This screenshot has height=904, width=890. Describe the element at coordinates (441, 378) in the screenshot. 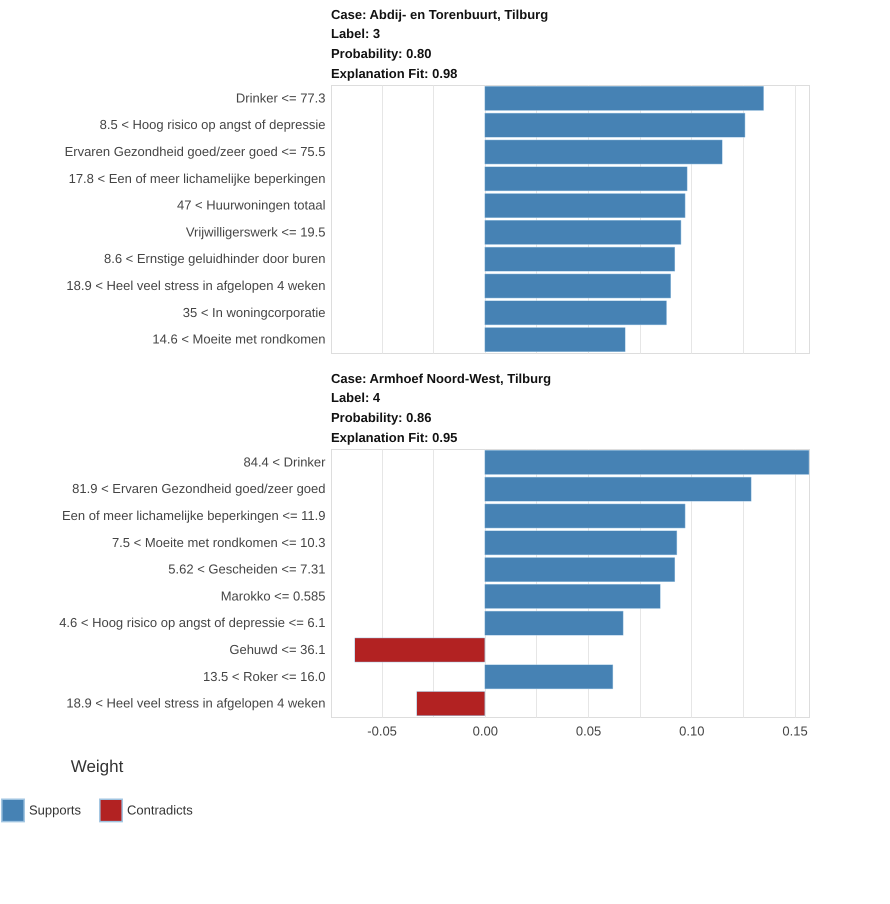

I see `chart-title: Case: Armhoef Noord-West, Tilburg` at that location.